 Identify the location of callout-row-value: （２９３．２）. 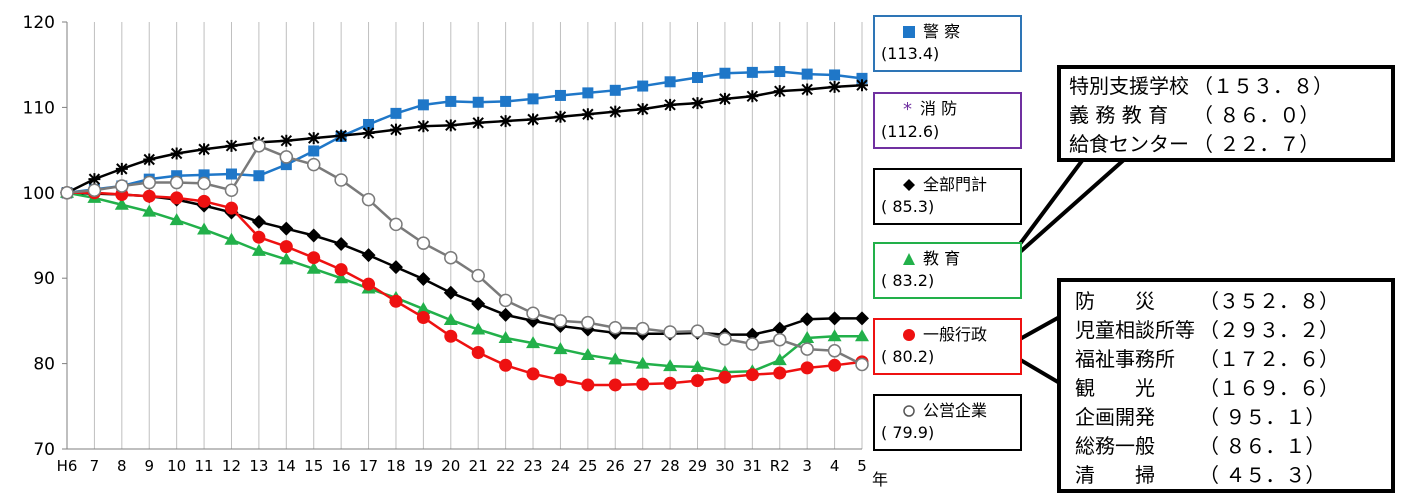
(1269, 330).